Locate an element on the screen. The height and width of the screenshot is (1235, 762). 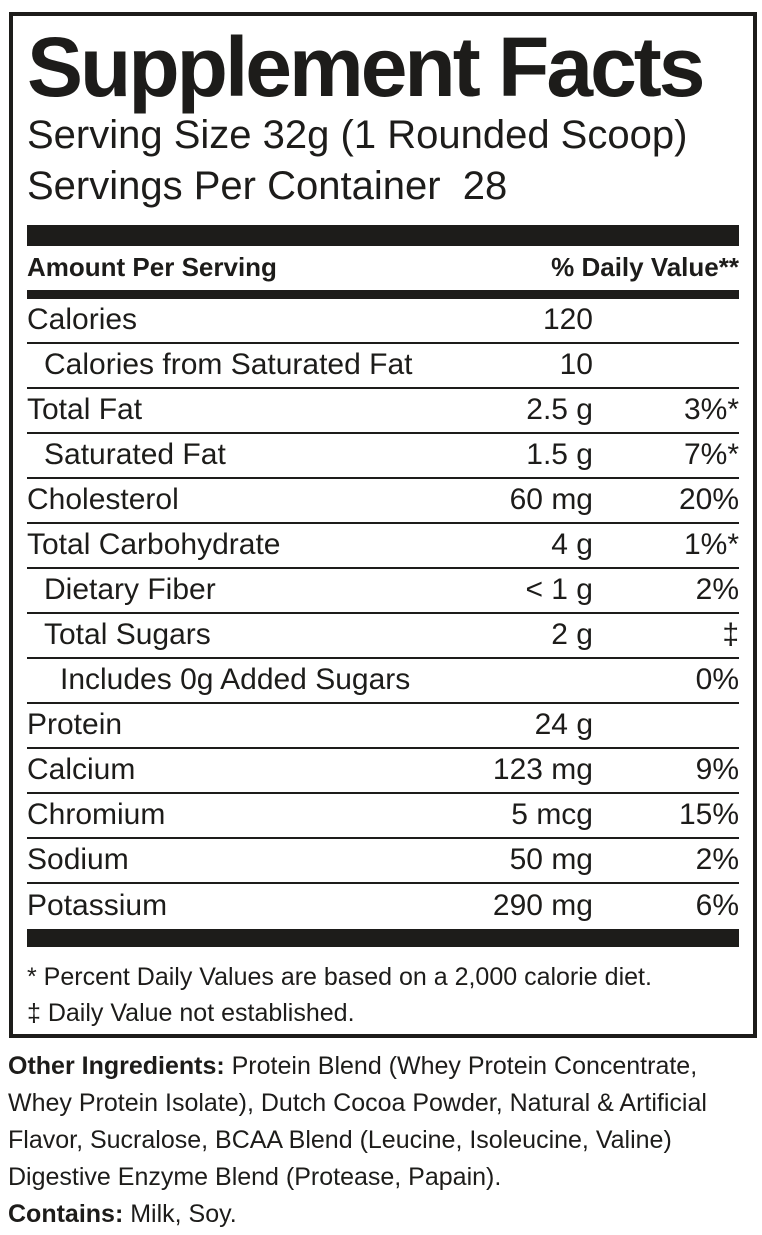
nutrient-row: Cholesterol 60 mg 20% is located at coordinates (383, 501).